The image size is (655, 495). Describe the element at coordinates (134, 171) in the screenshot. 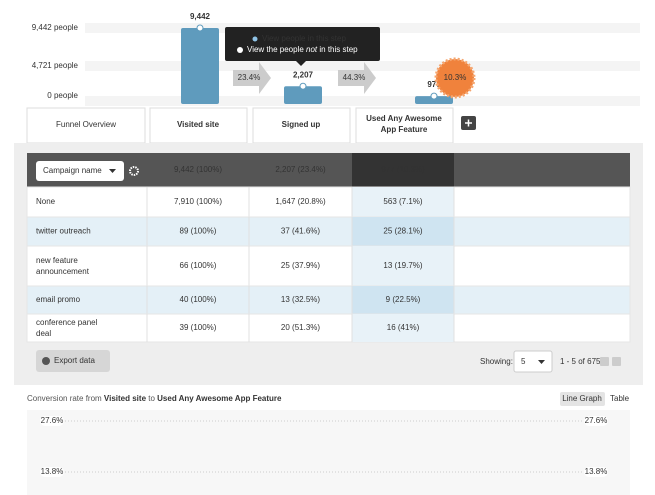

I see `settings-icon` at that location.